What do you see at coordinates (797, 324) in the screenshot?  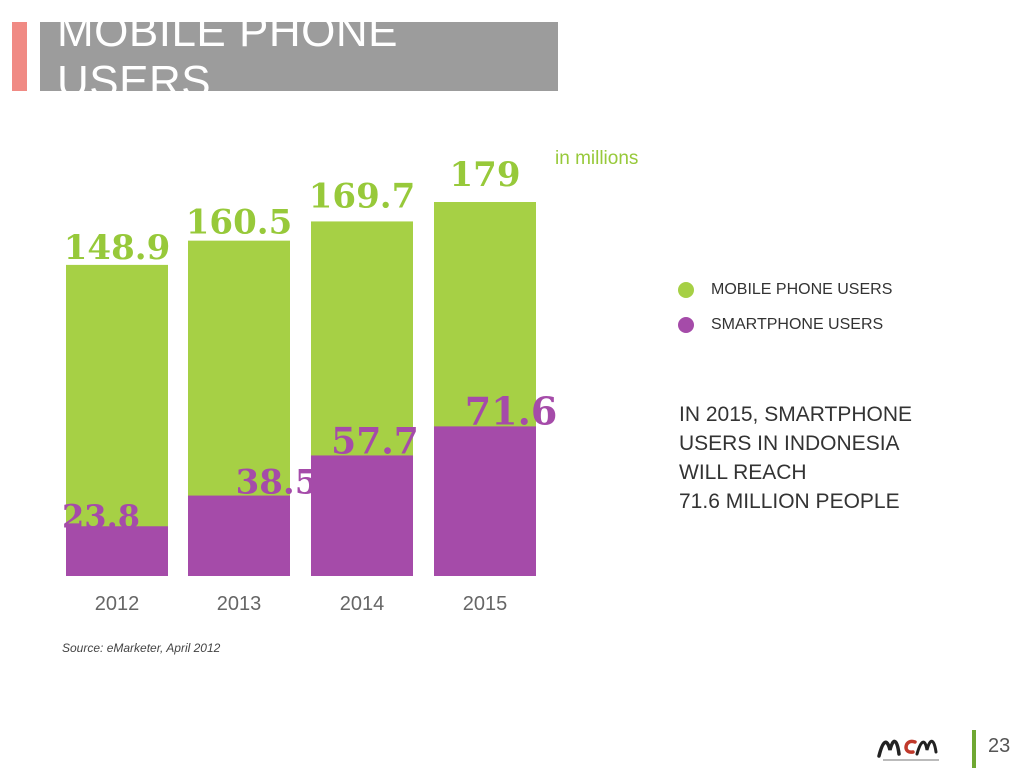 I see `legend-label-smartphone: SMARTPHONE USERS` at bounding box center [797, 324].